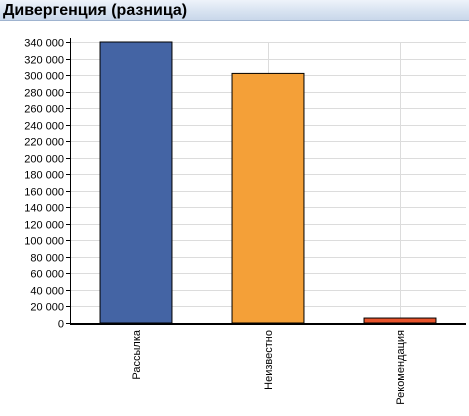 The height and width of the screenshot is (416, 469). Describe the element at coordinates (44, 226) in the screenshot. I see `y-tick-label: 120 000` at that location.